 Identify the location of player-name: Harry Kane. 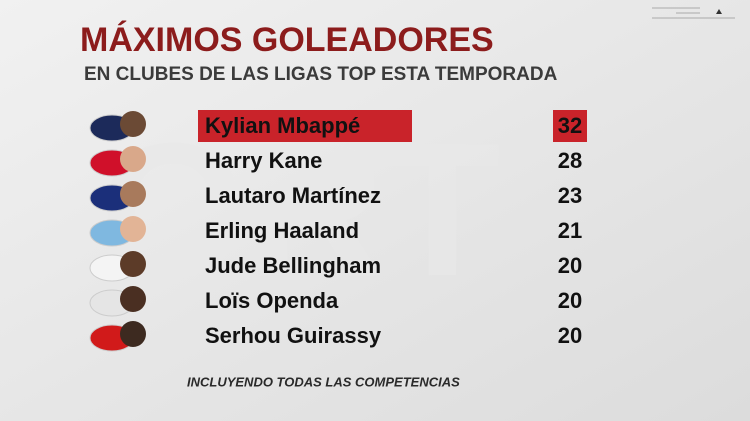
(263, 160).